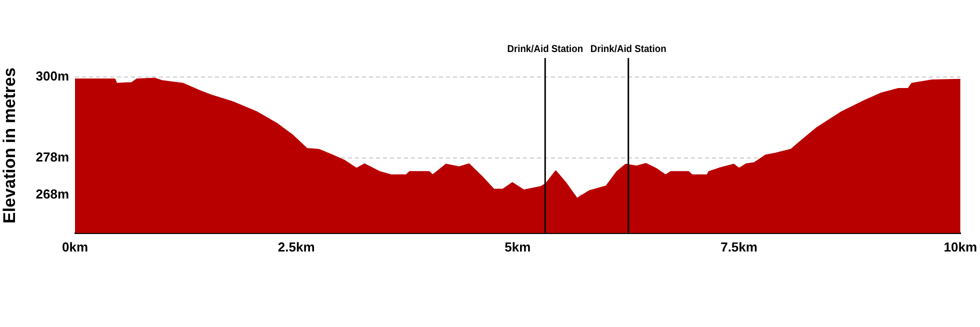 The height and width of the screenshot is (327, 980). I want to click on y-tick-label: 278m, so click(52, 157).